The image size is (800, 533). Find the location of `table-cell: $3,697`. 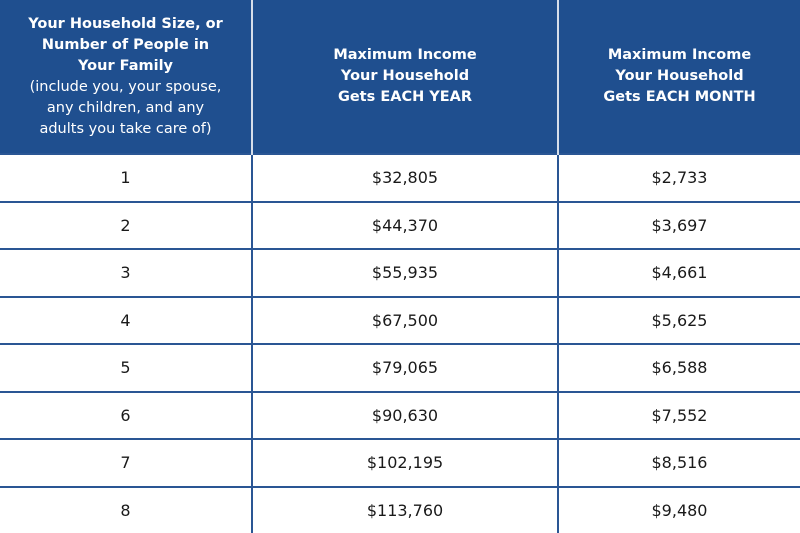

table-cell: $3,697 is located at coordinates (678, 225).